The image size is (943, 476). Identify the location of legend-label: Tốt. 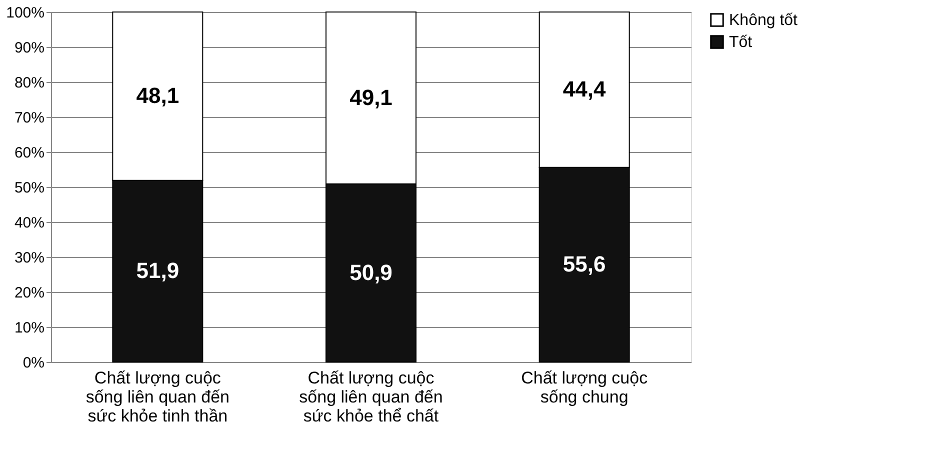
(741, 42).